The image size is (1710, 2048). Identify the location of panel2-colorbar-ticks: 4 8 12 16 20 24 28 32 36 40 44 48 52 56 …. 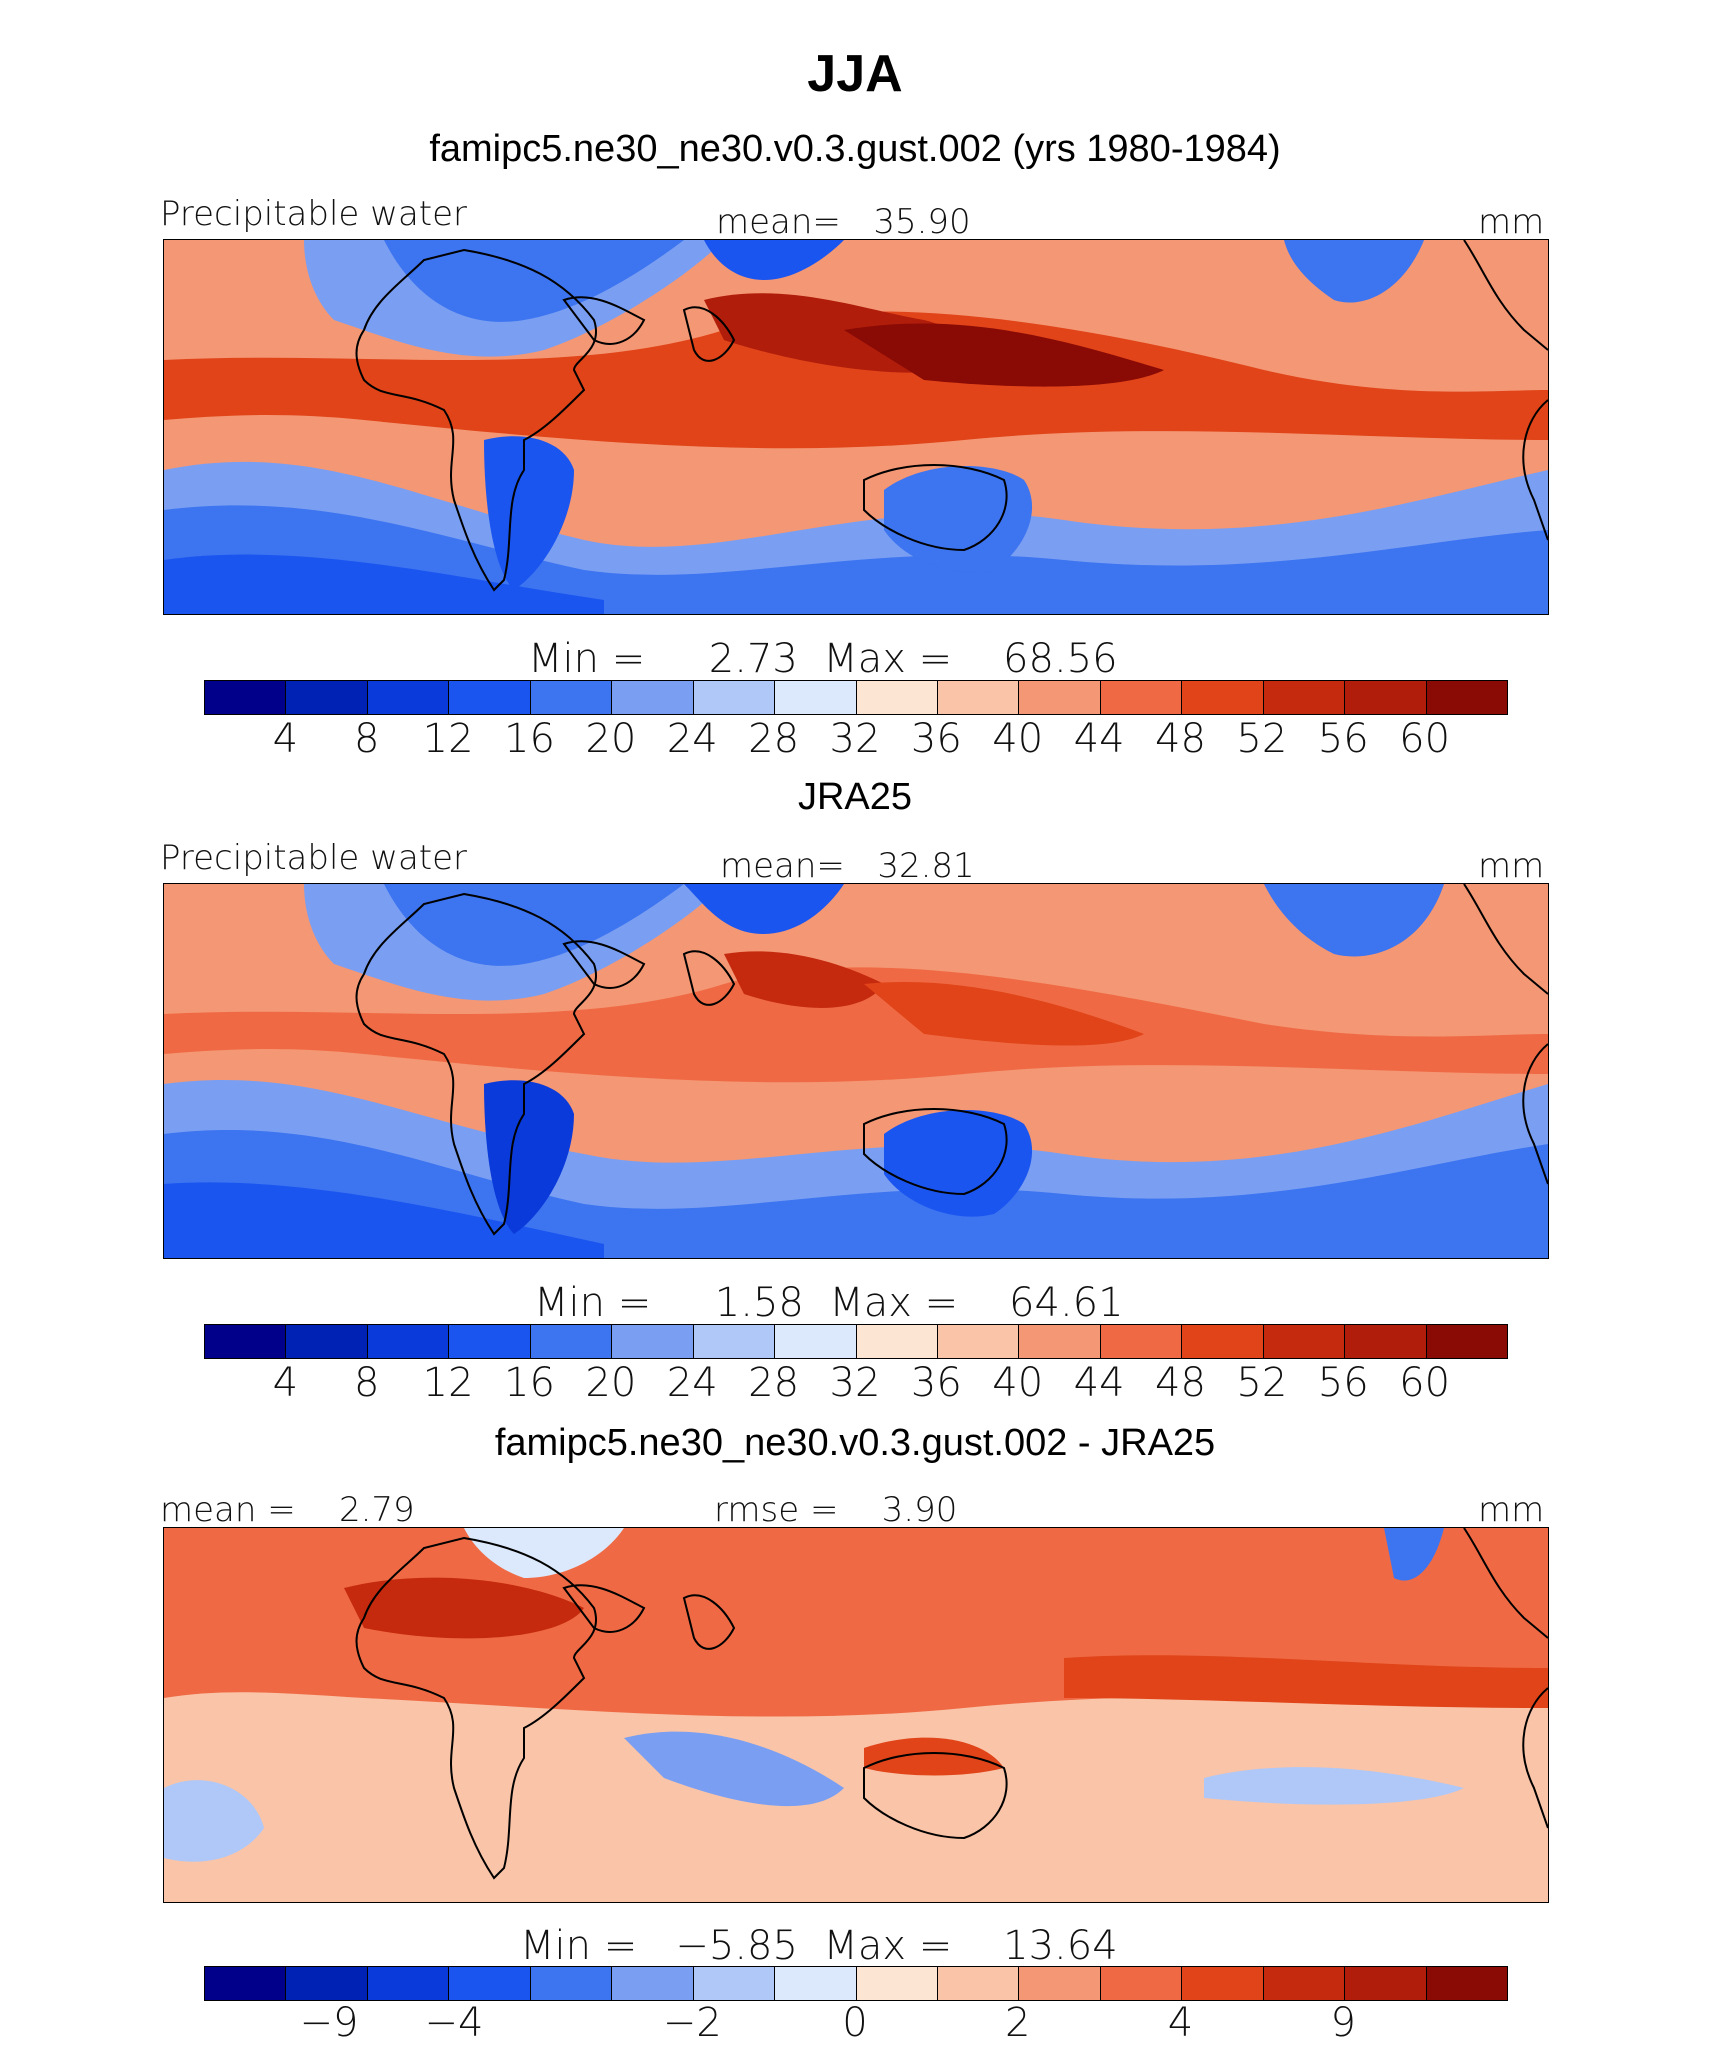
(855, 1384).